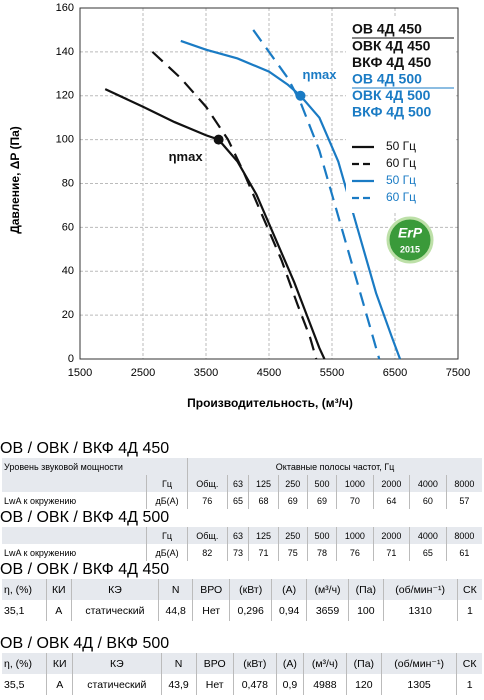  What do you see at coordinates (178, 684) in the screenshot?
I see `table-cell: 43,9` at bounding box center [178, 684].